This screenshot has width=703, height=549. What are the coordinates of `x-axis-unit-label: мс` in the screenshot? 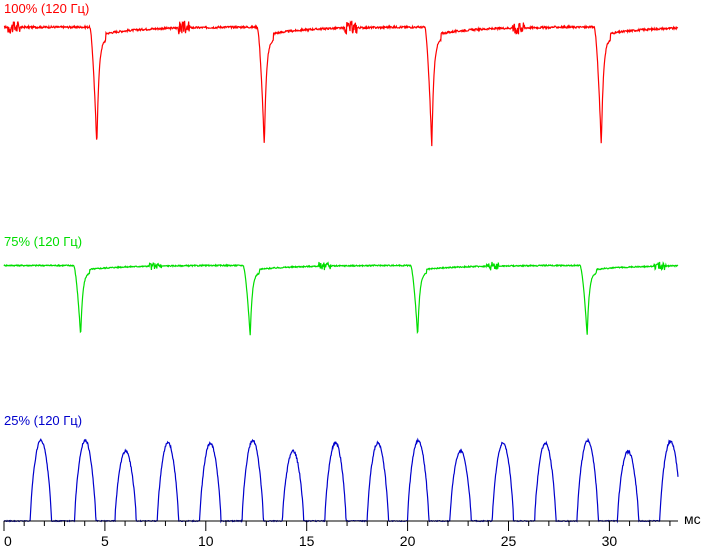 It's located at (692, 519).